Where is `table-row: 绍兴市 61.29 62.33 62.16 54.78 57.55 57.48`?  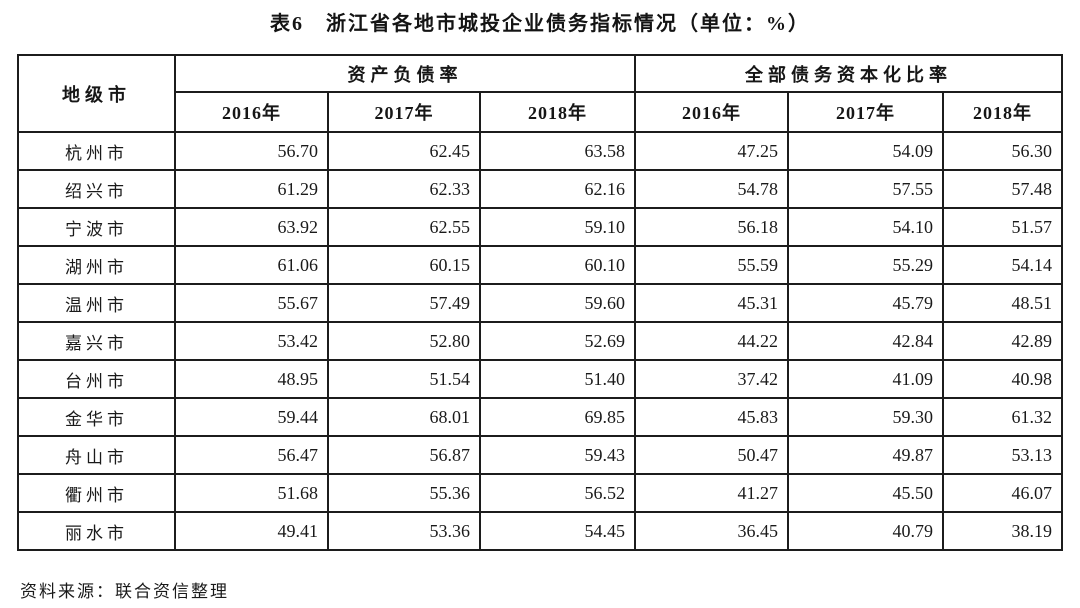 table-row: 绍兴市 61.29 62.33 62.16 54.78 57.55 57.48 is located at coordinates (540, 189).